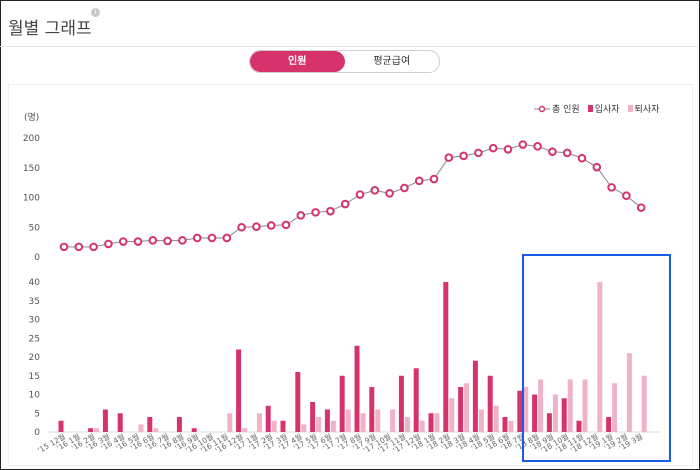 The image size is (700, 470). Describe the element at coordinates (35, 228) in the screenshot. I see `line-y-tick-label: 50` at that location.